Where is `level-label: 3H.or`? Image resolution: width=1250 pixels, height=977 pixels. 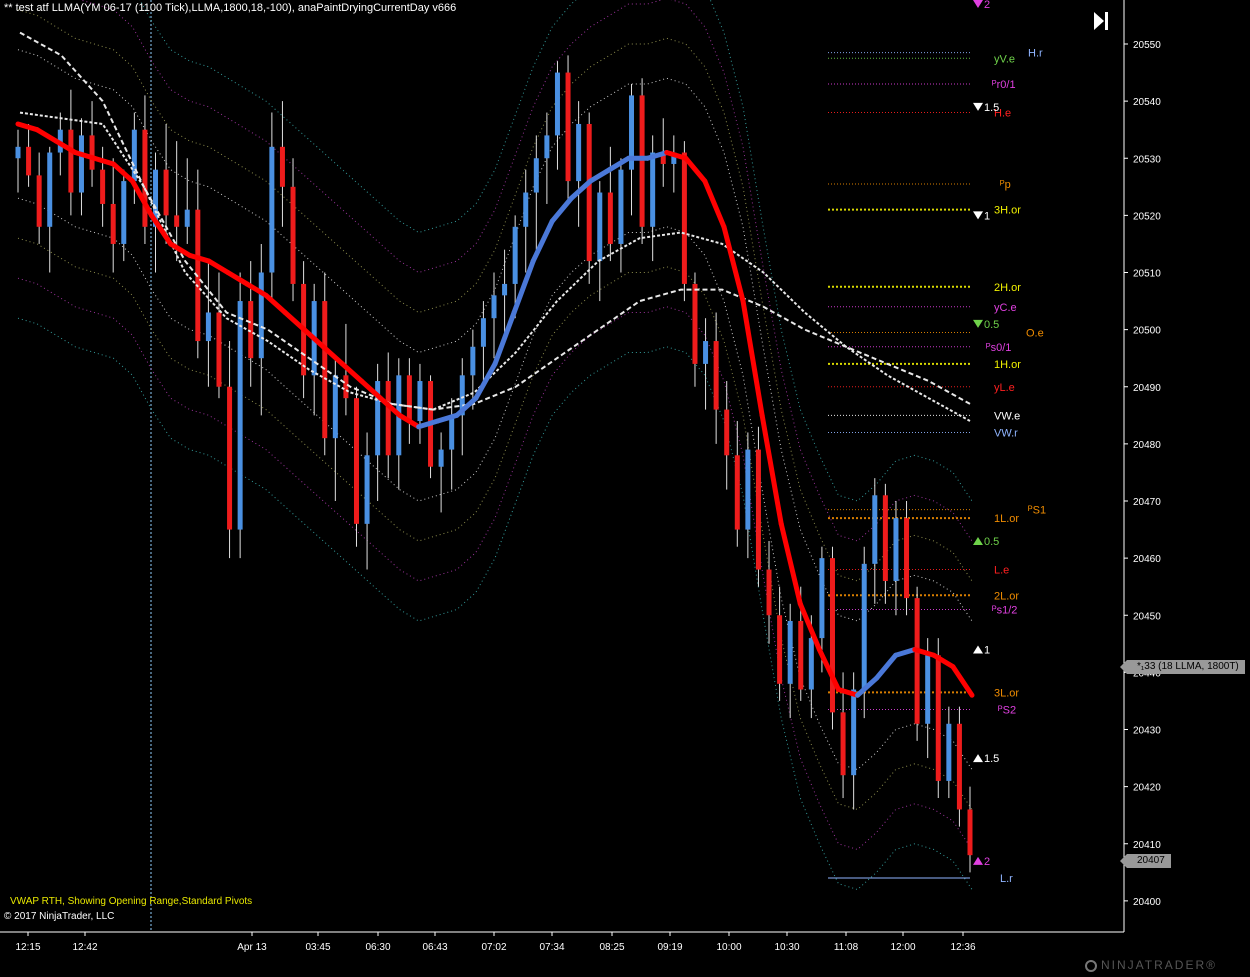
level-label: 3H.or is located at coordinates (1007, 211).